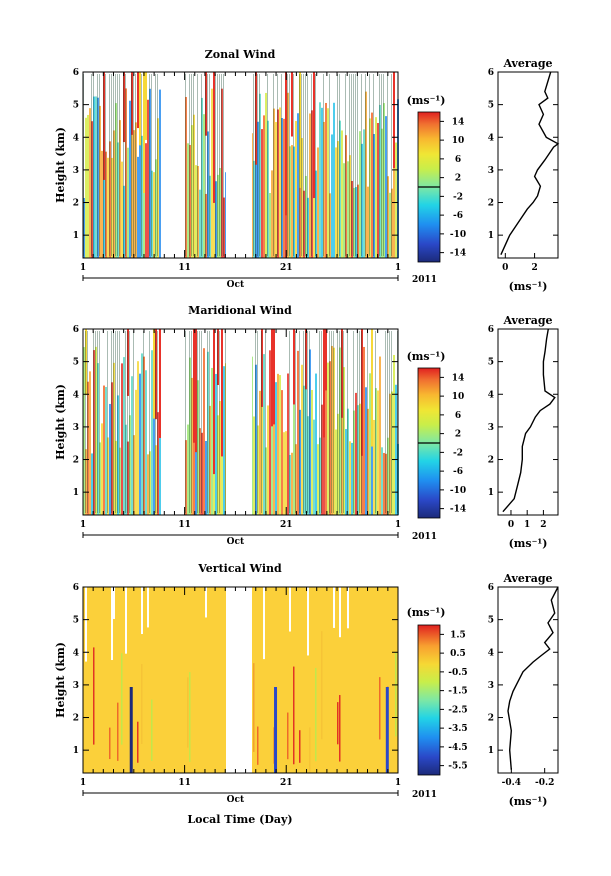  Describe the element at coordinates (241, 422) in the screenshot. I see `meridional-heatmap` at that location.